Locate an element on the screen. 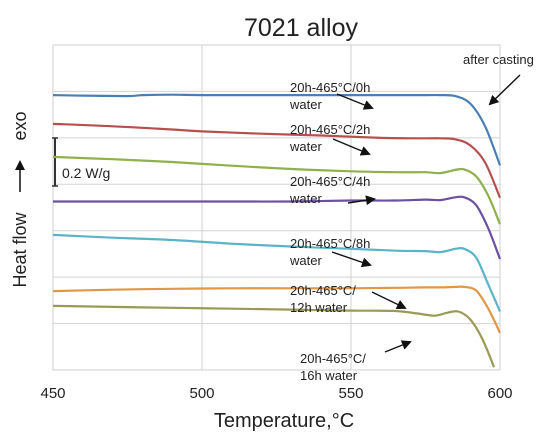 The image size is (550, 441). annotation-label-7: 16h water is located at coordinates (329, 375).